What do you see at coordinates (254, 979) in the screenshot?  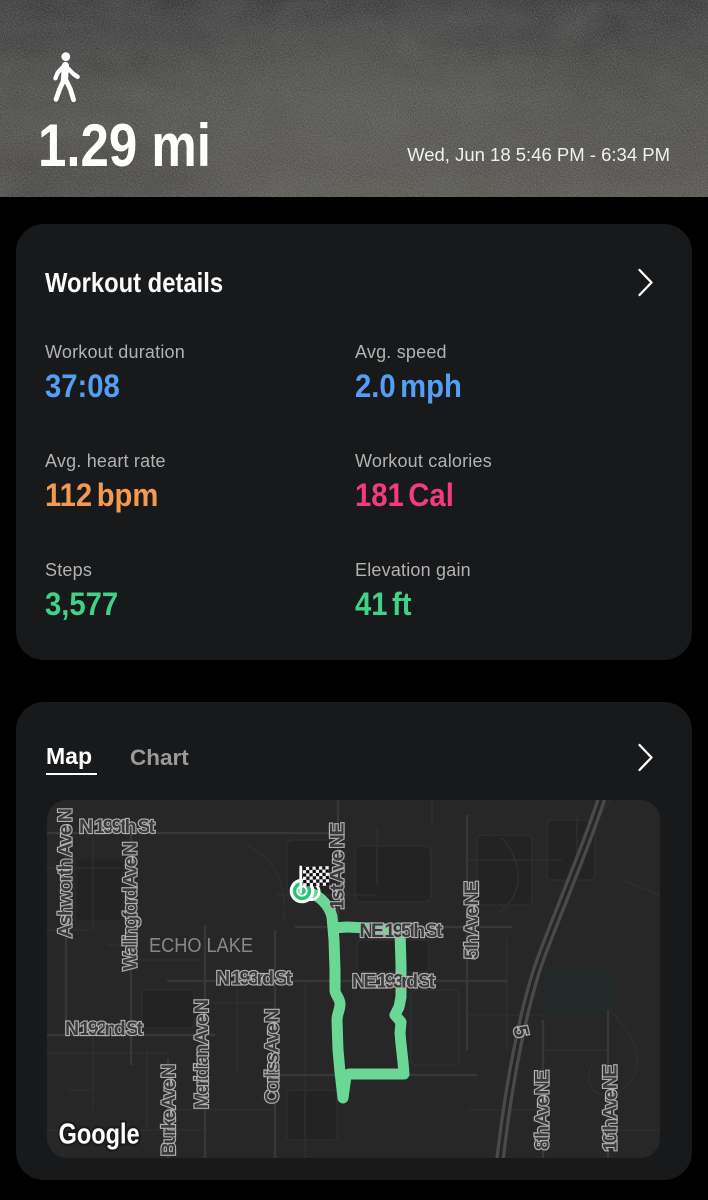 I see `svg-text: N 193rd St` at bounding box center [254, 979].